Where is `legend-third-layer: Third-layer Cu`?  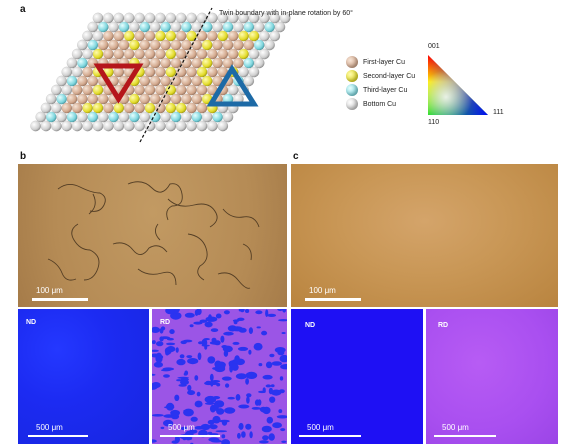 legend-third-layer: Third-layer Cu is located at coordinates (376, 90).